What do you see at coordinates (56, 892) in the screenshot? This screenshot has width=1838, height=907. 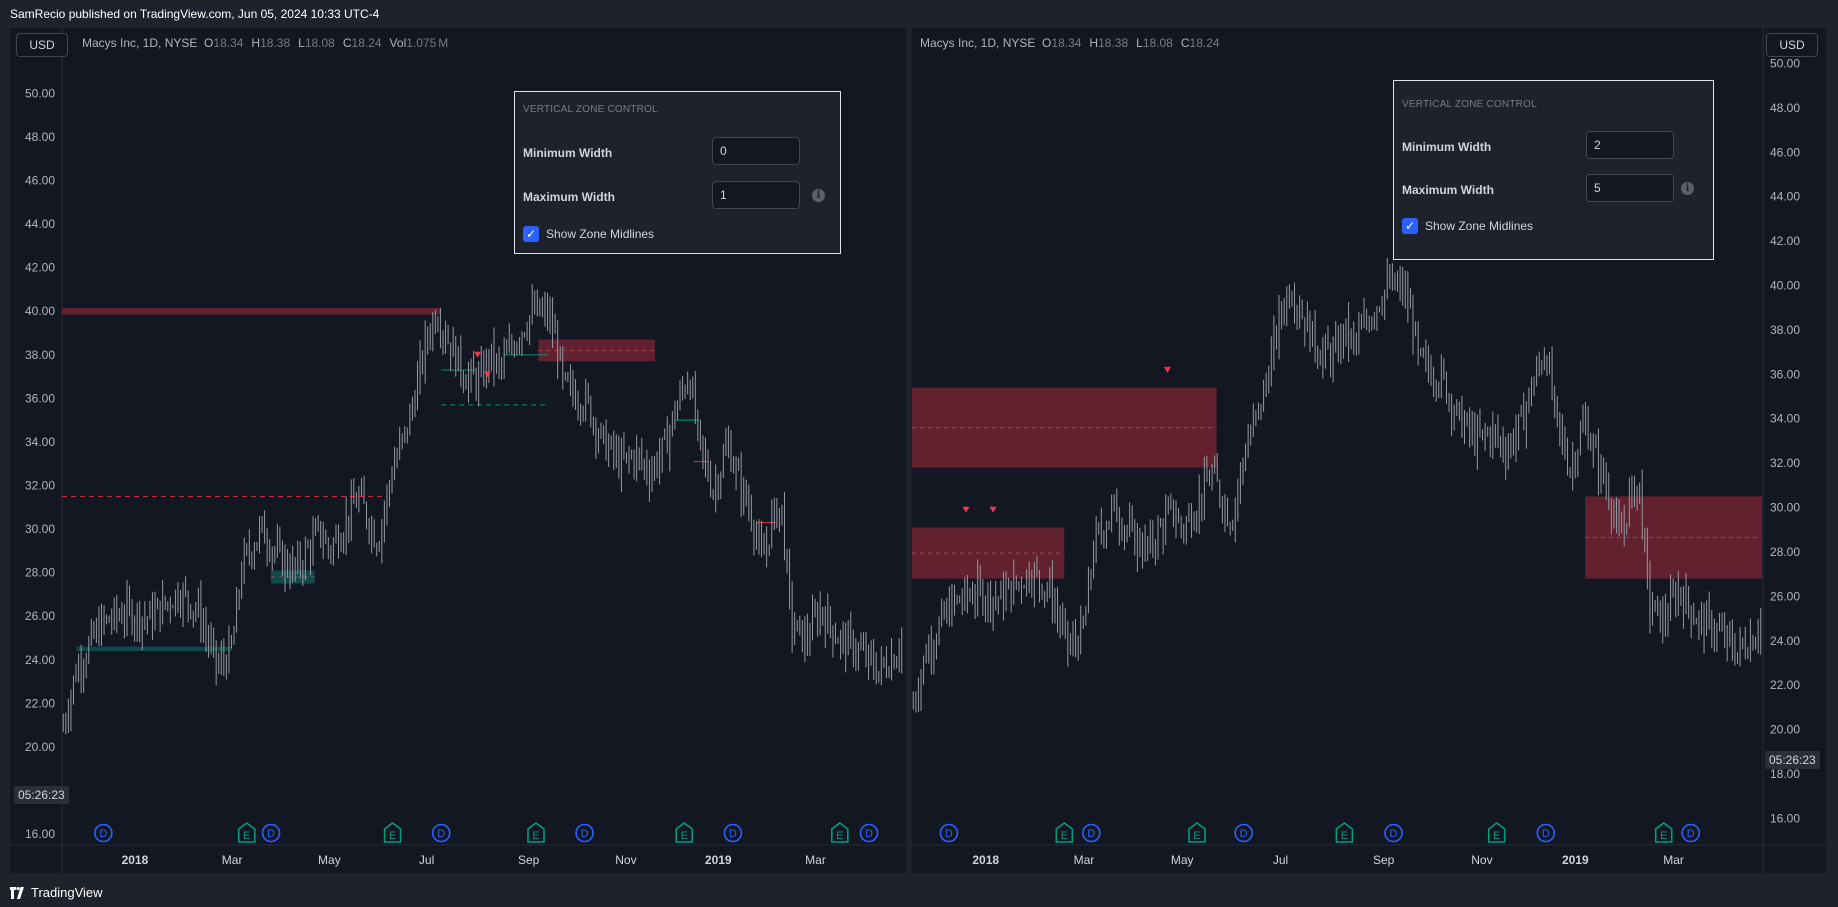 I see `tradingview-brand: TradingView` at bounding box center [56, 892].